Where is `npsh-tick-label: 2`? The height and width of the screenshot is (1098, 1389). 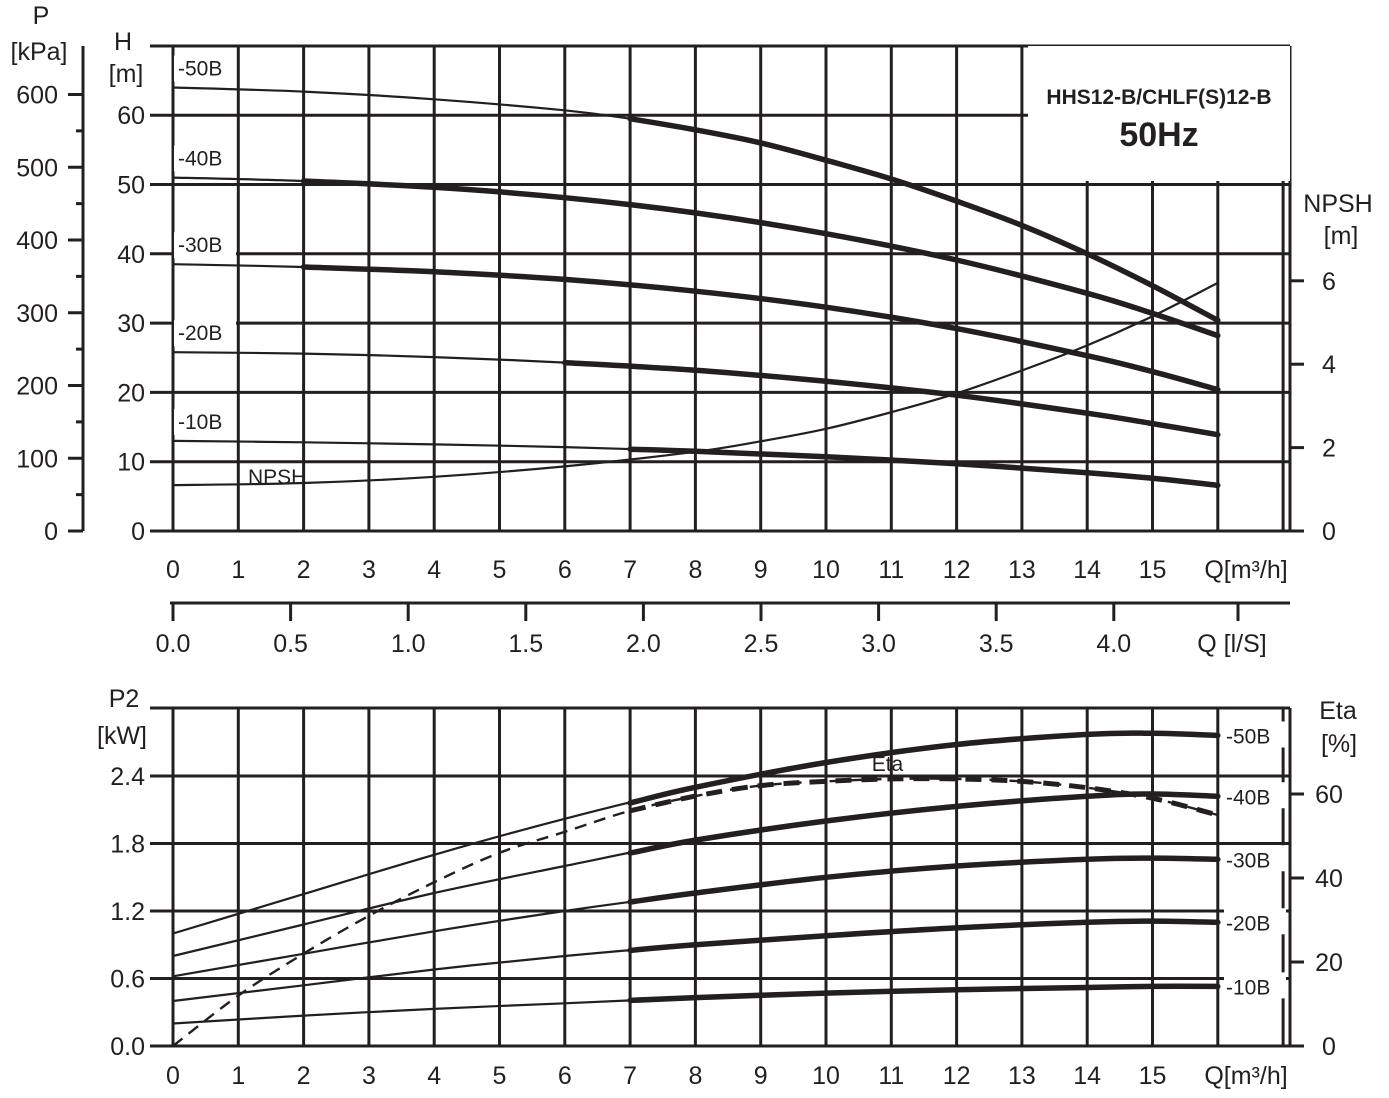
npsh-tick-label: 2 is located at coordinates (1329, 449).